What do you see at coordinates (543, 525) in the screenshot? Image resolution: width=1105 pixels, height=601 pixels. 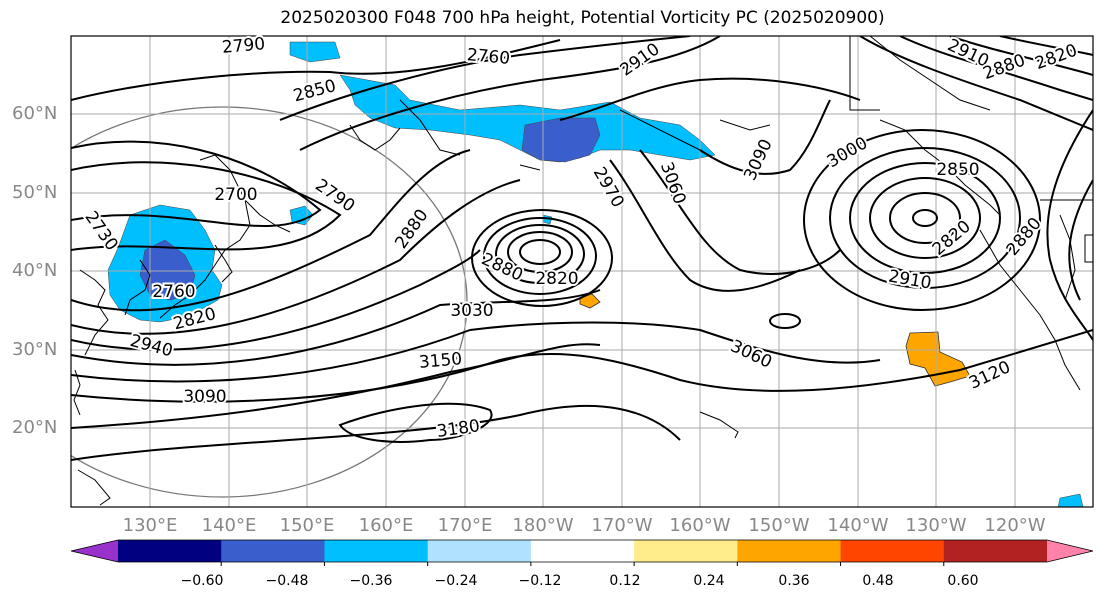 I see `lon-label: 180°W` at bounding box center [543, 525].